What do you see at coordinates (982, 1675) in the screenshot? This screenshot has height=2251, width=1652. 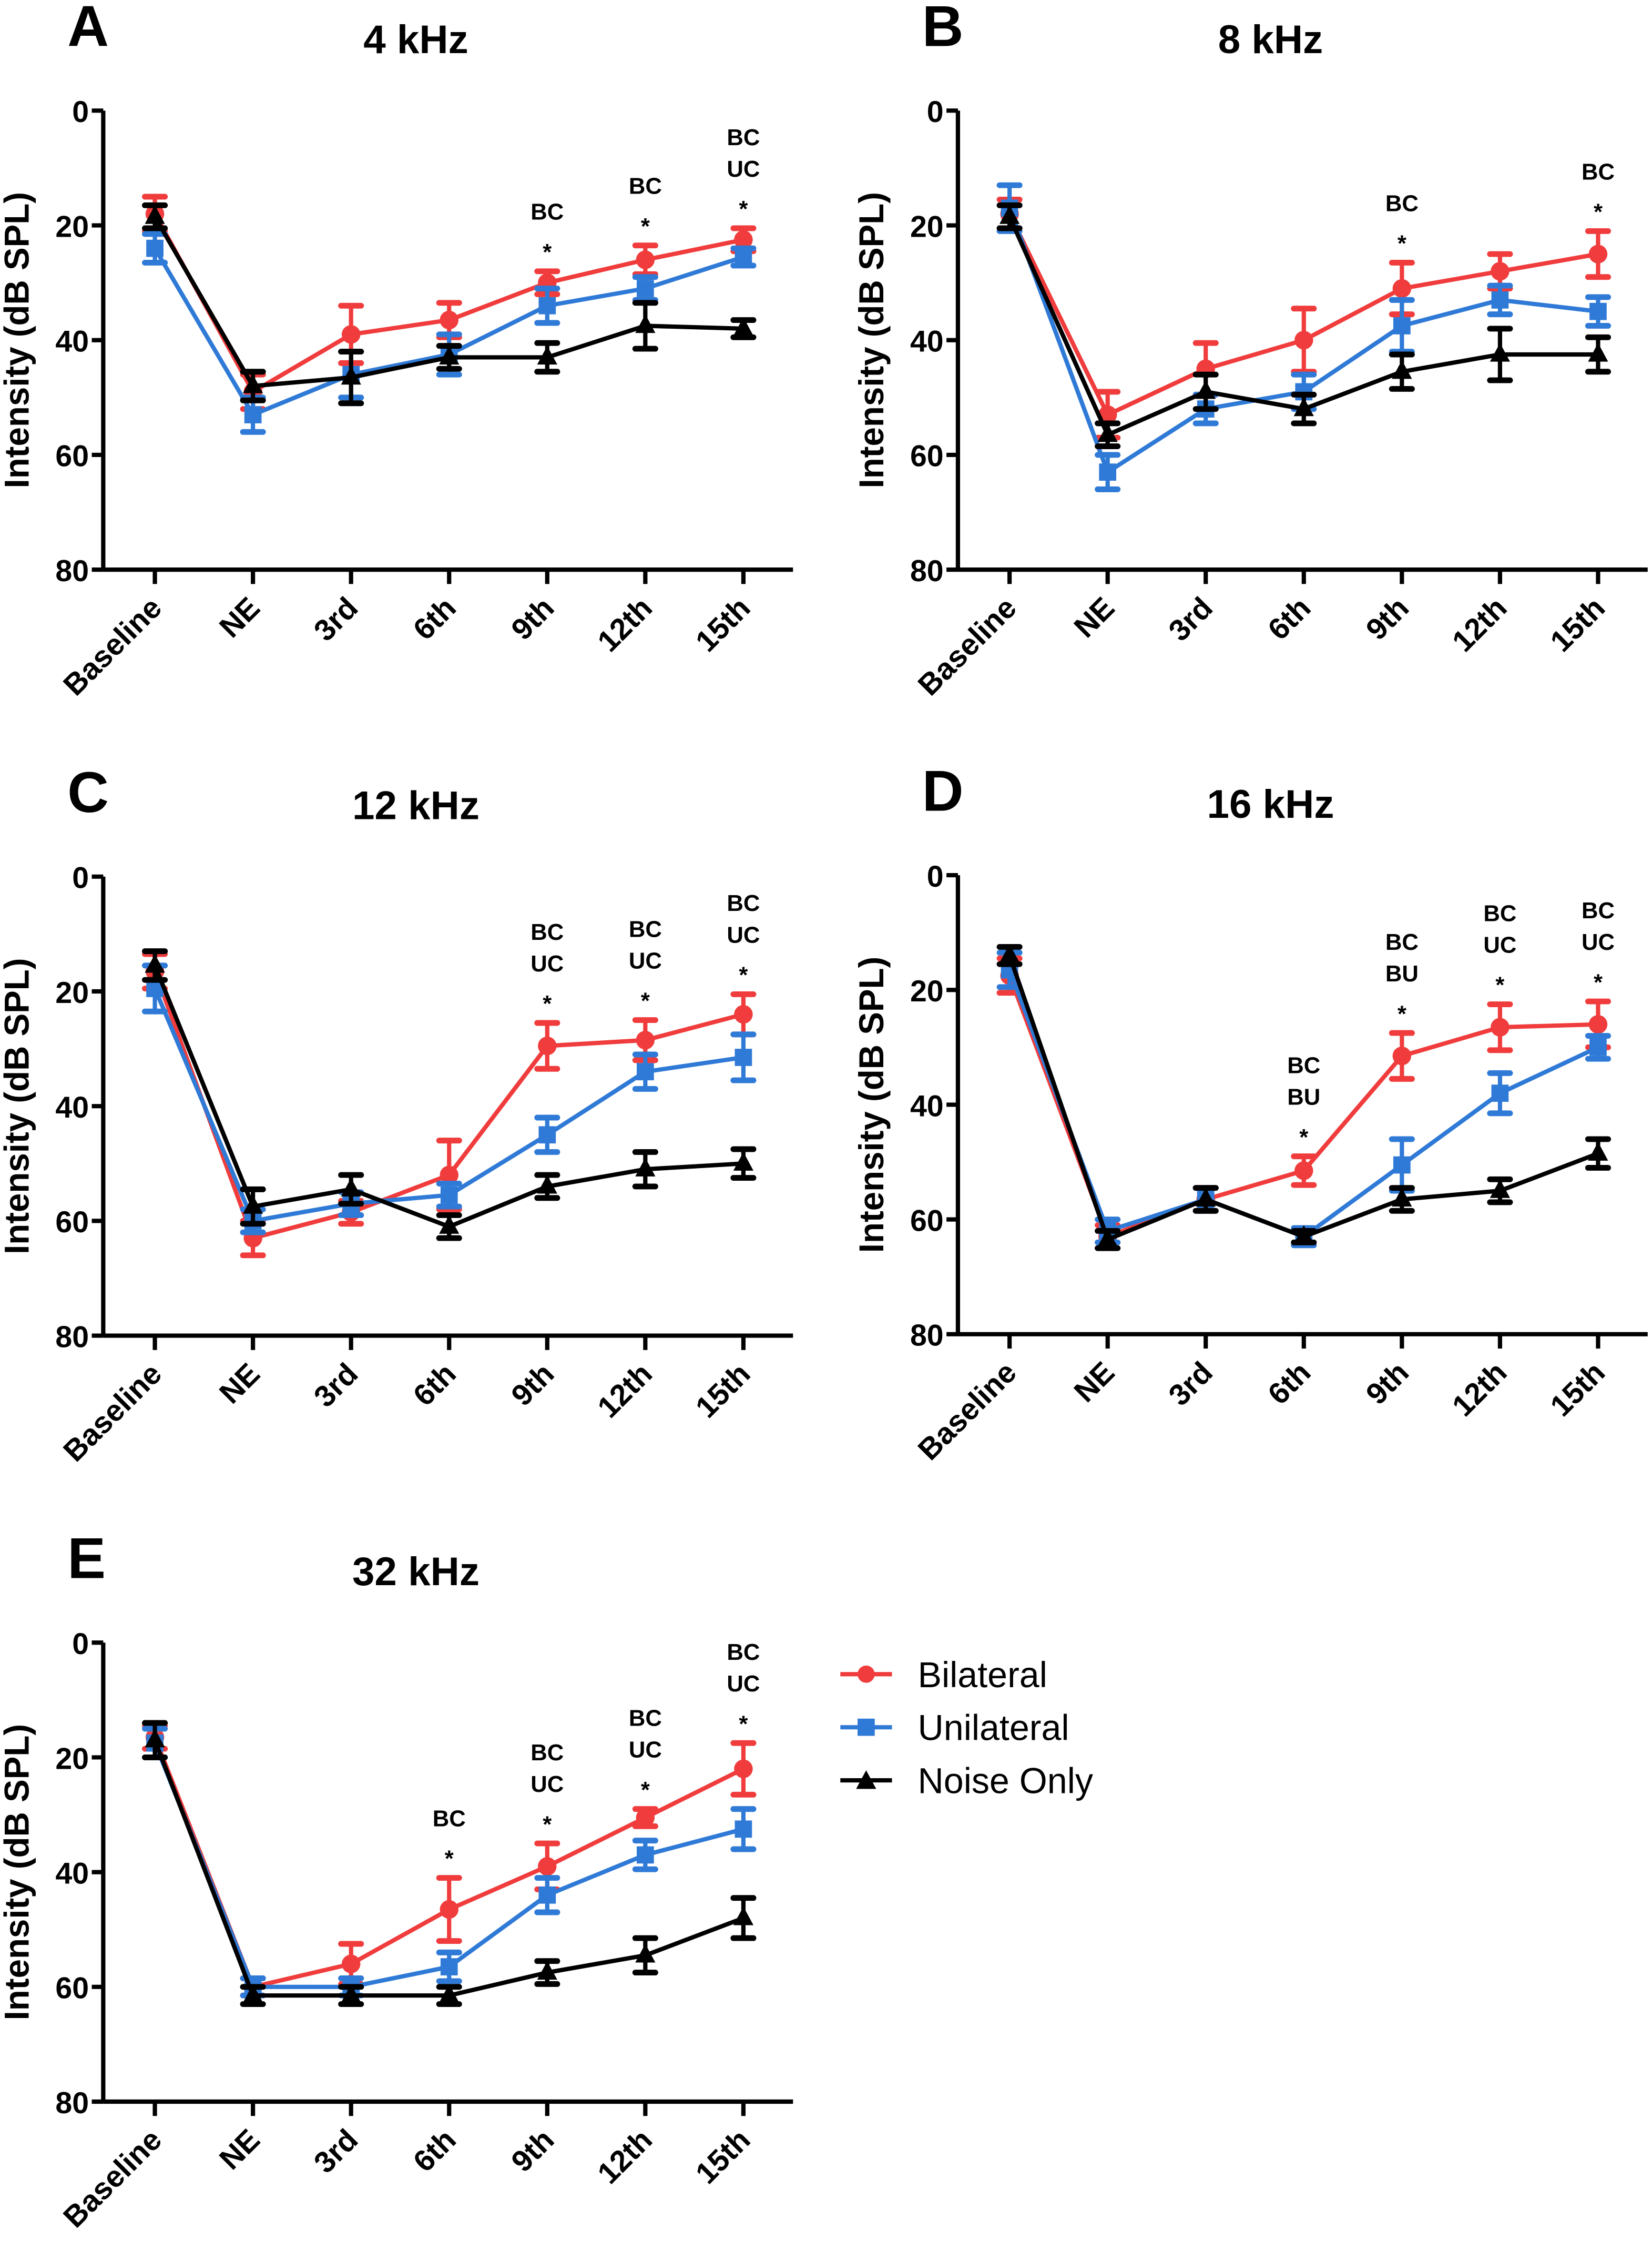 I see `legend-label: Bilateral` at bounding box center [982, 1675].